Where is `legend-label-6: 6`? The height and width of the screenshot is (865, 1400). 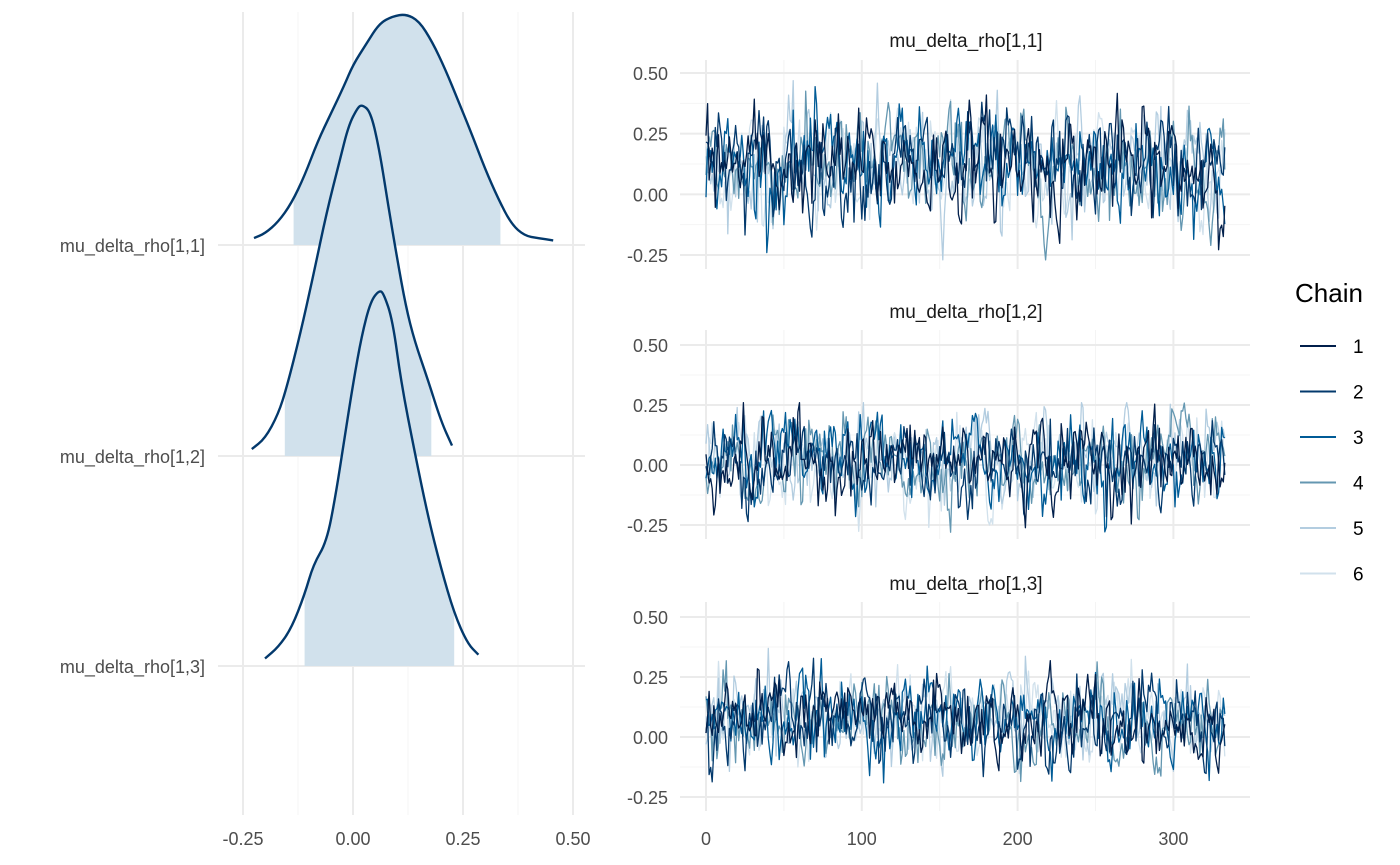 legend-label-6: 6 is located at coordinates (1358, 575).